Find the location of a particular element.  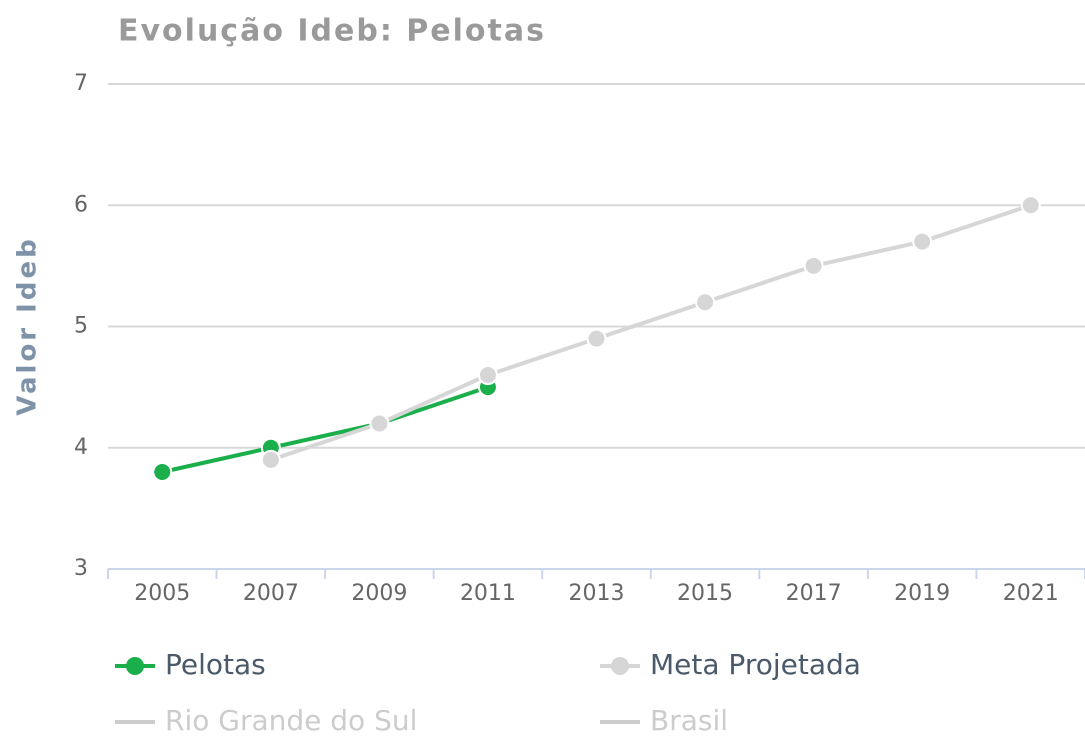

x-tick-label: 2009 is located at coordinates (379, 593).